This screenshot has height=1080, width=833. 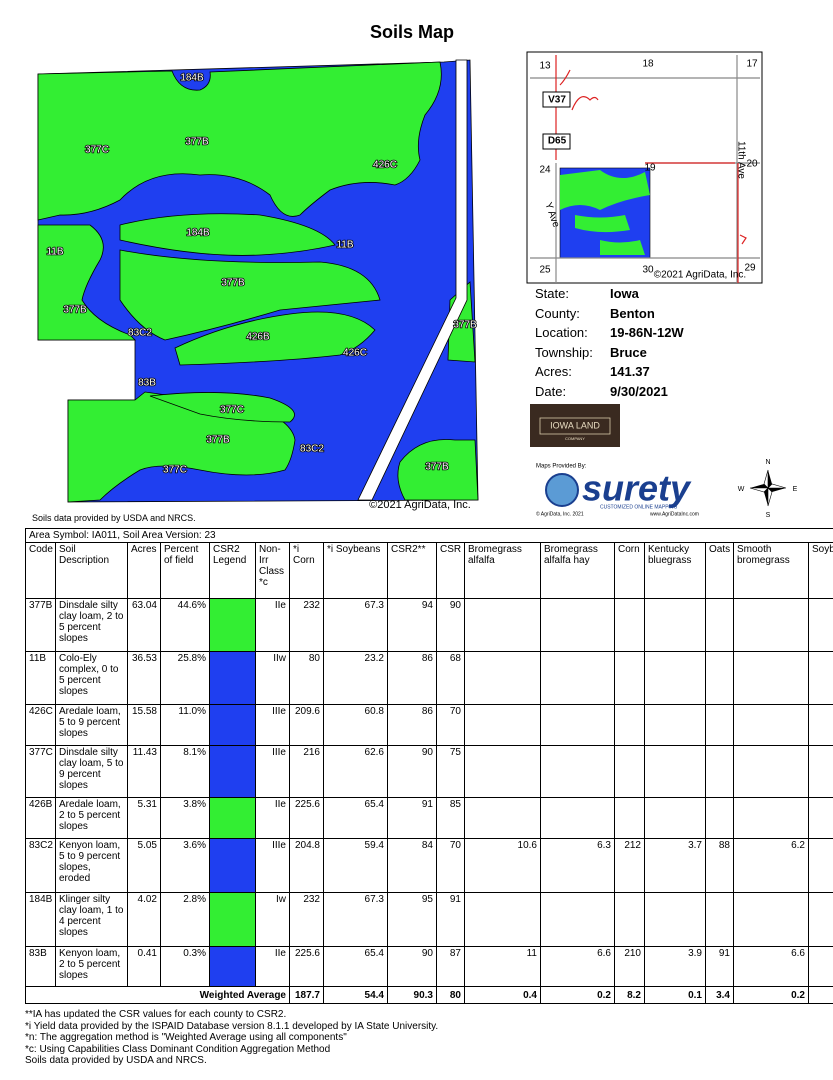 I want to click on column-header: CSR2 Legend, so click(x=232, y=570).